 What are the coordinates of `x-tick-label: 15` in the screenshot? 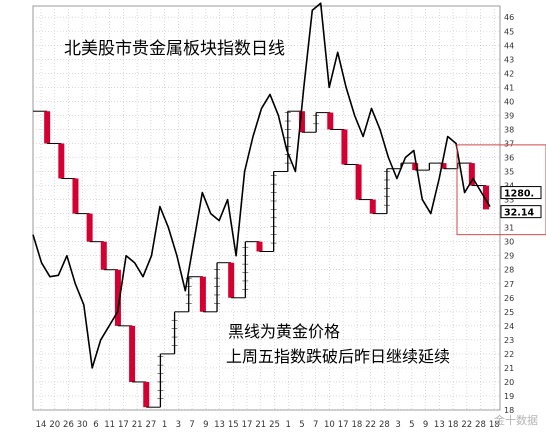 It's located at (233, 425).